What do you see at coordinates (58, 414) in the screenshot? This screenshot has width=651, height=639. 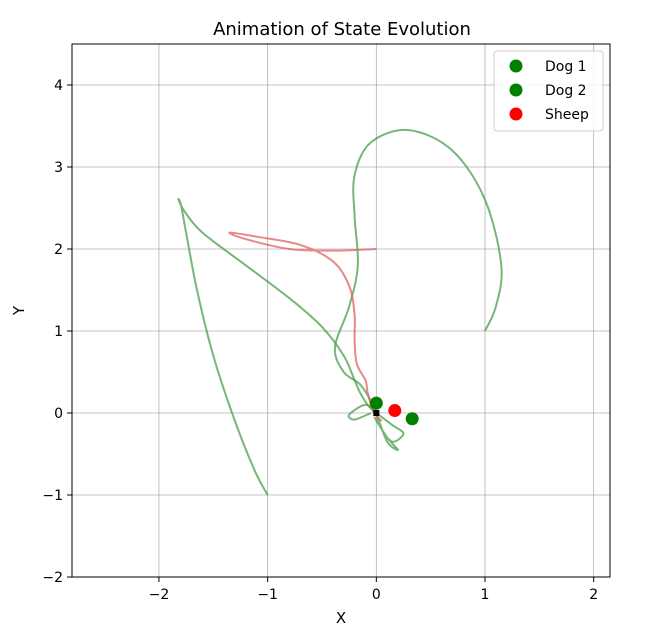 I see `y-tick-label: 0` at bounding box center [58, 414].